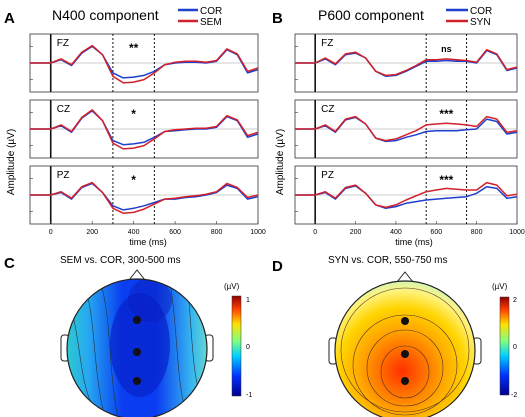 This screenshot has width=525, height=417. I want to click on erp-subplot: FZ **, so click(144, 63).